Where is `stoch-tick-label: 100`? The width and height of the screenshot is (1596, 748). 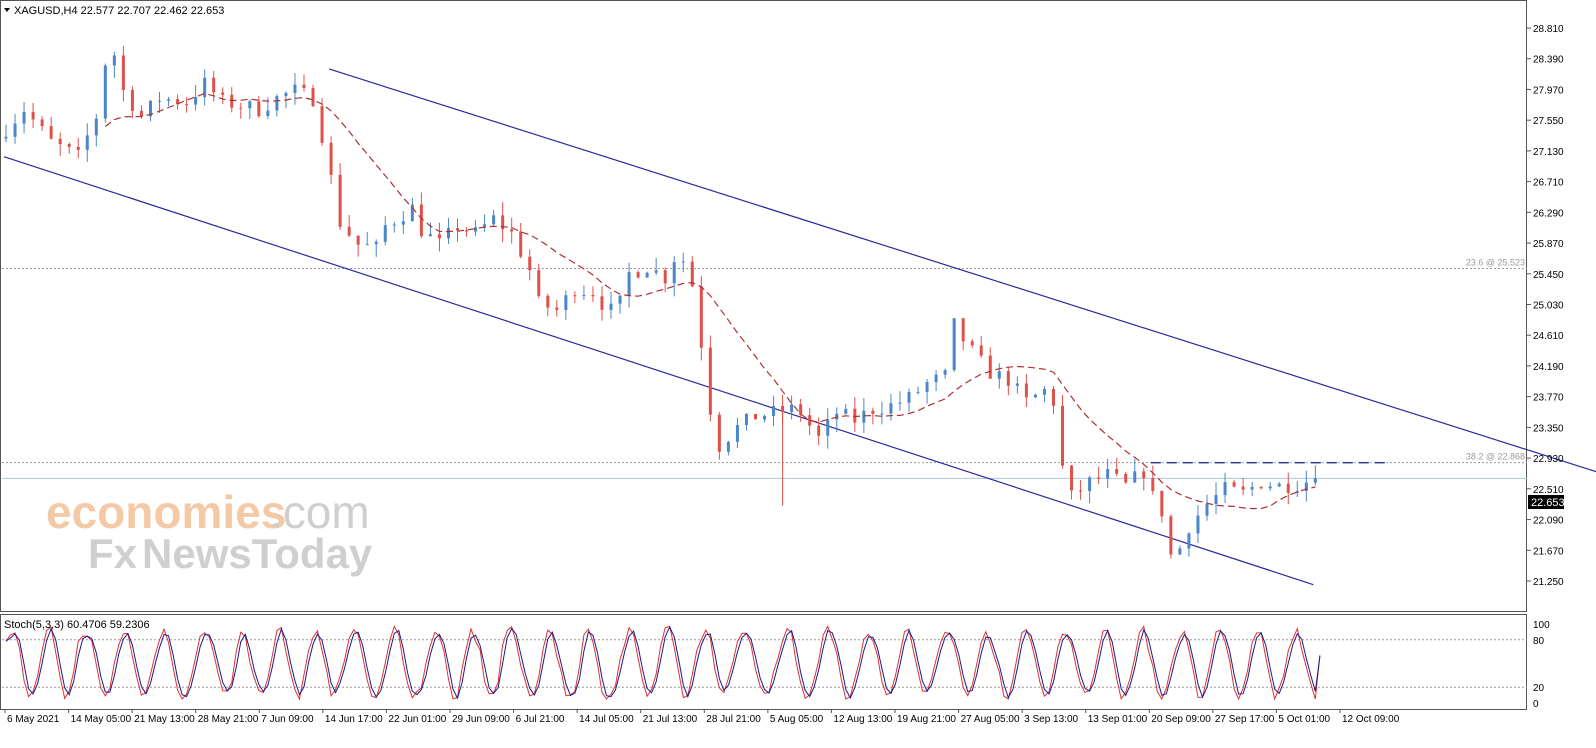 stoch-tick-label: 100 is located at coordinates (1541, 625).